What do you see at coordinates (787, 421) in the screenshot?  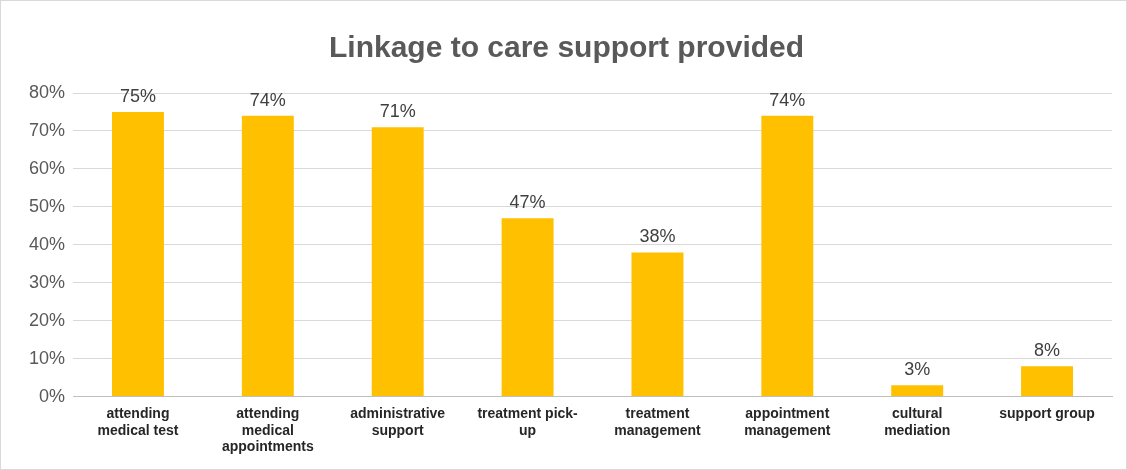 I see `x-tick-label: appointment management` at bounding box center [787, 421].